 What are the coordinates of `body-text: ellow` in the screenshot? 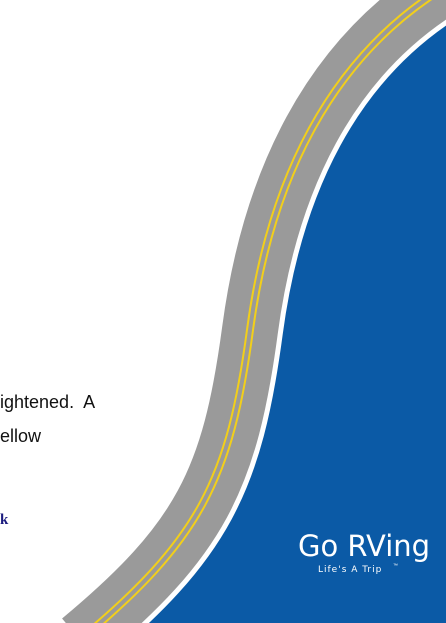 It's located at (21, 436).